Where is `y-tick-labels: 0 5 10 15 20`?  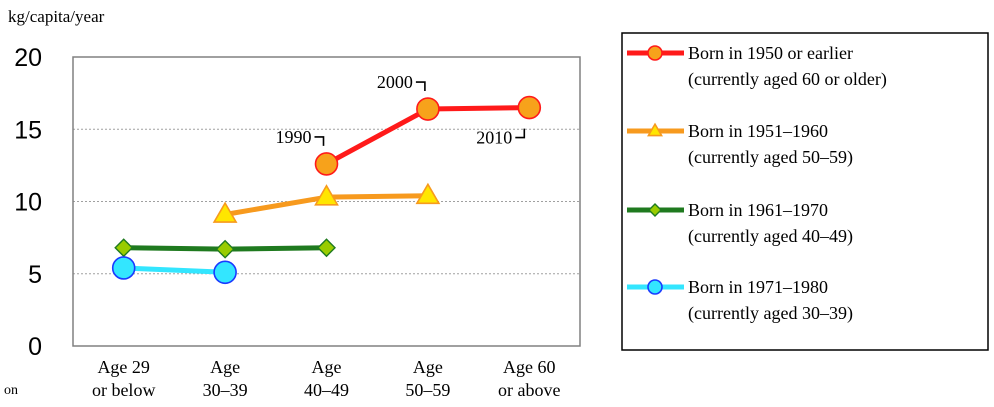
y-tick-labels: 0 5 10 15 20 is located at coordinates (28, 202).